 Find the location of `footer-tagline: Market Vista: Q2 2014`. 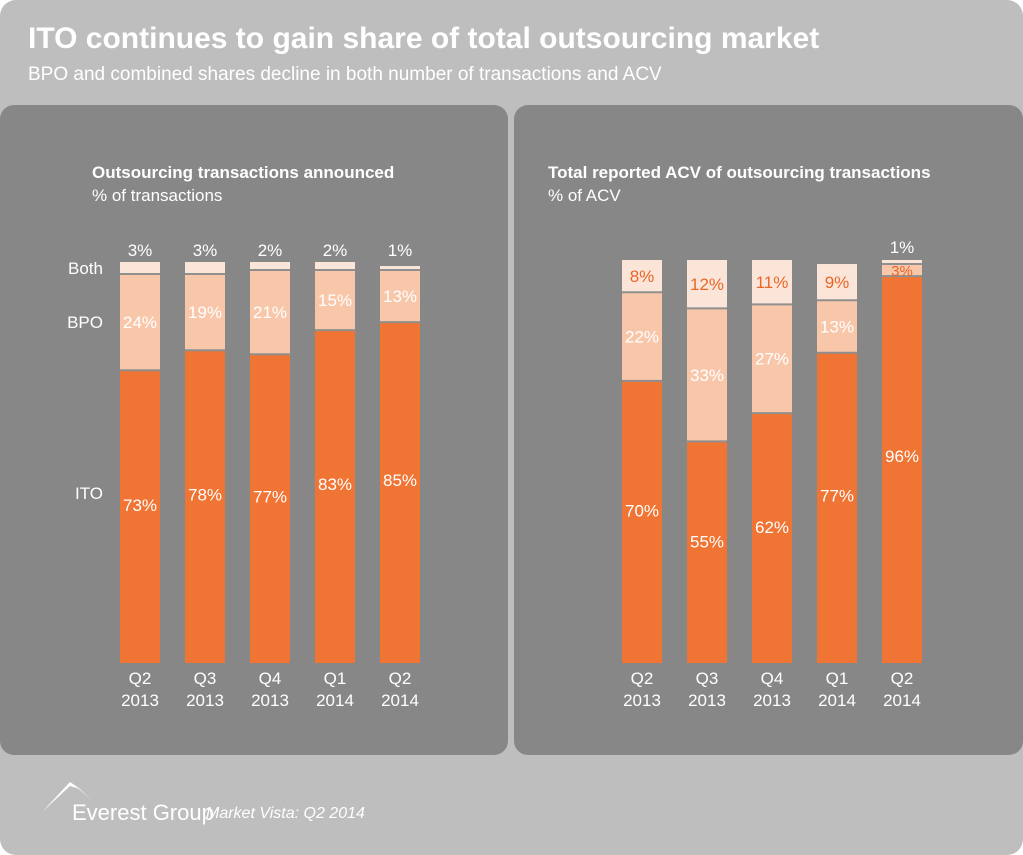

footer-tagline: Market Vista: Q2 2014 is located at coordinates (285, 813).